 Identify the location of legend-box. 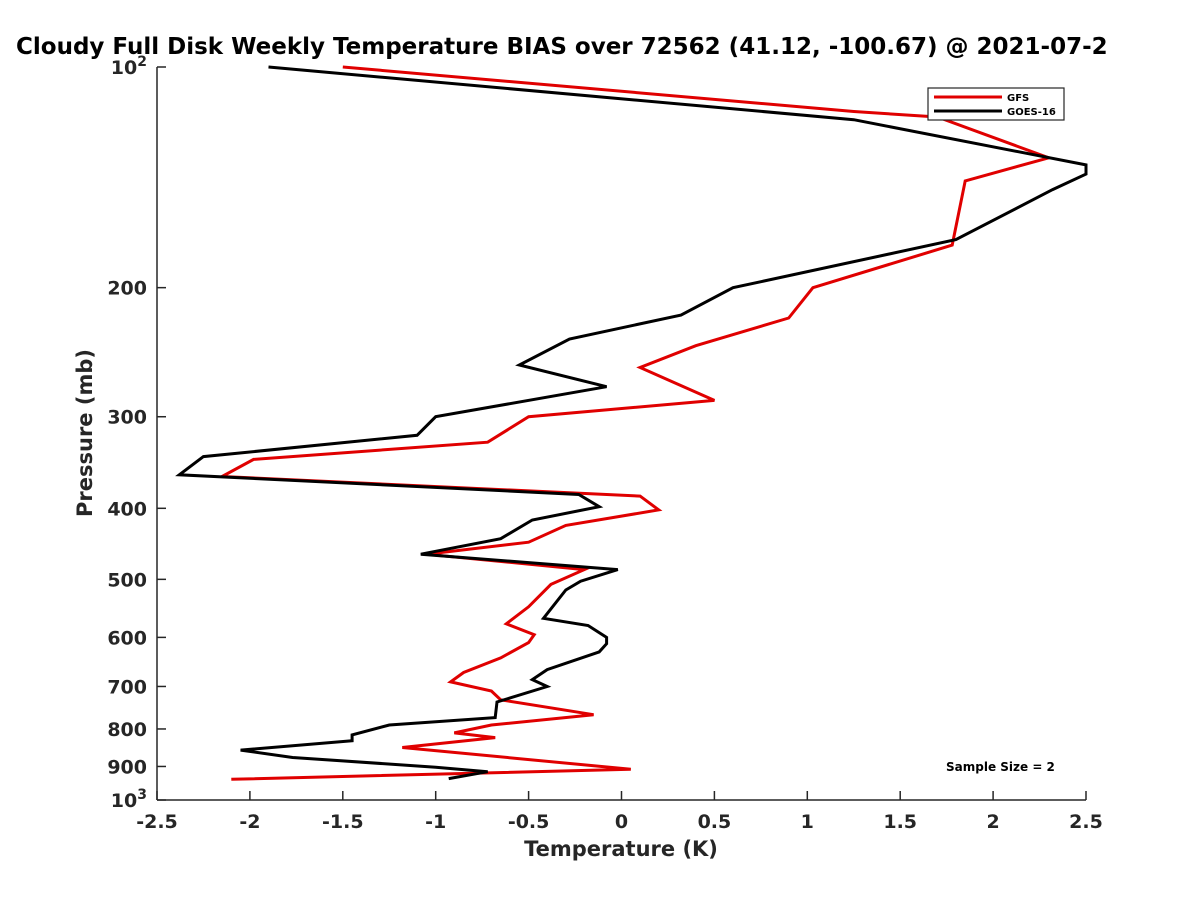
(996, 104).